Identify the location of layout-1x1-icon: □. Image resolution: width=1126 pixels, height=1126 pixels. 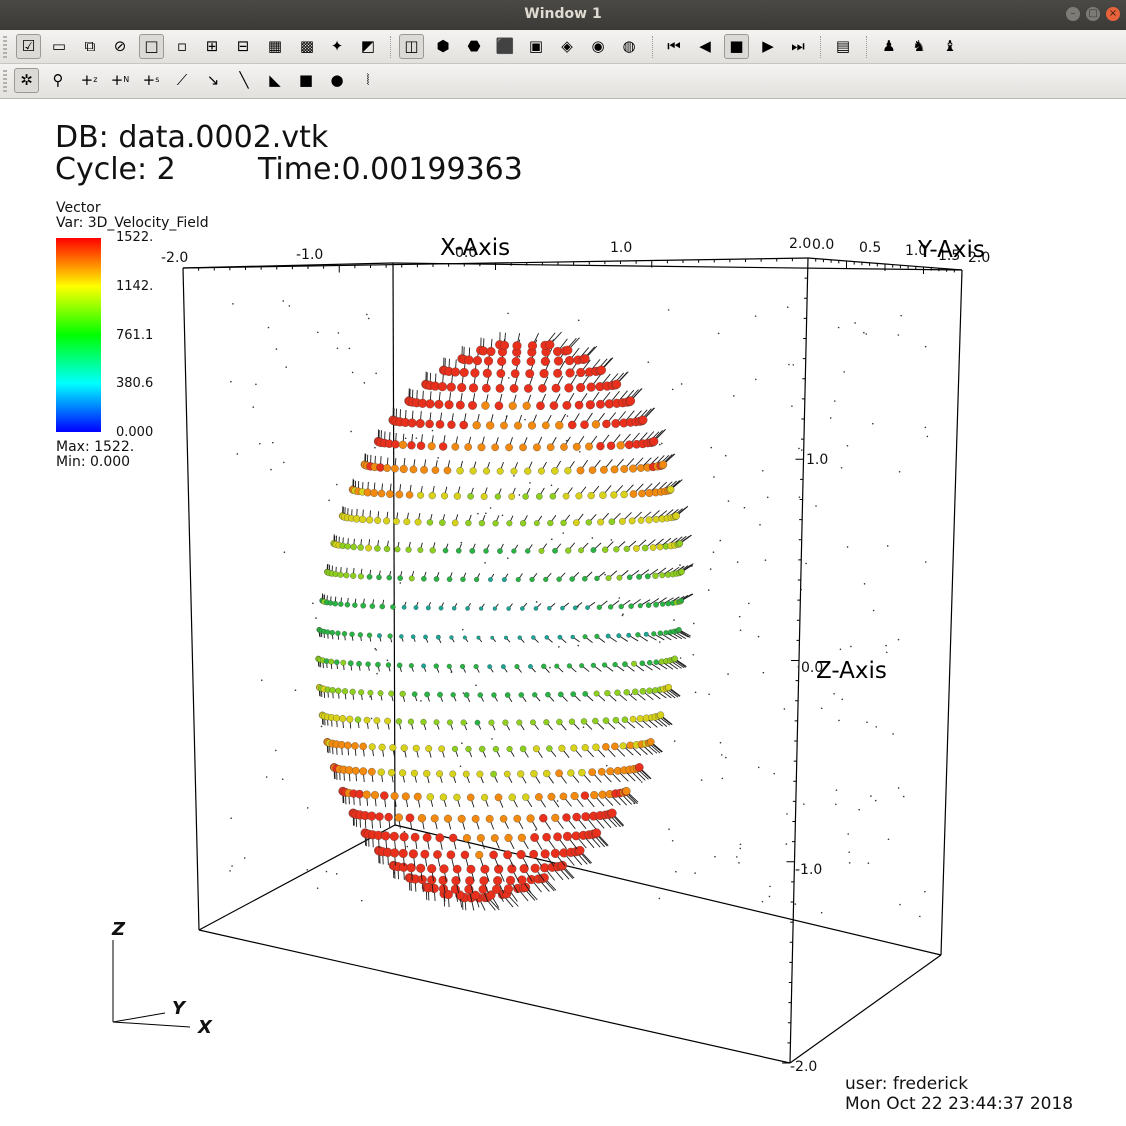
(151, 46).